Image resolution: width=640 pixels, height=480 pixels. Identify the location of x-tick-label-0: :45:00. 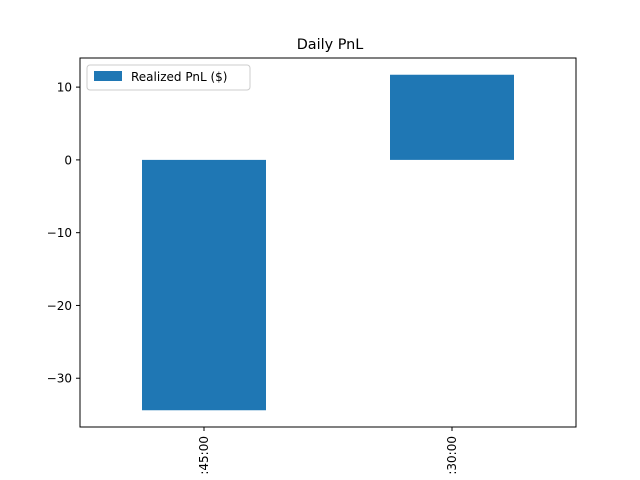
(204, 455).